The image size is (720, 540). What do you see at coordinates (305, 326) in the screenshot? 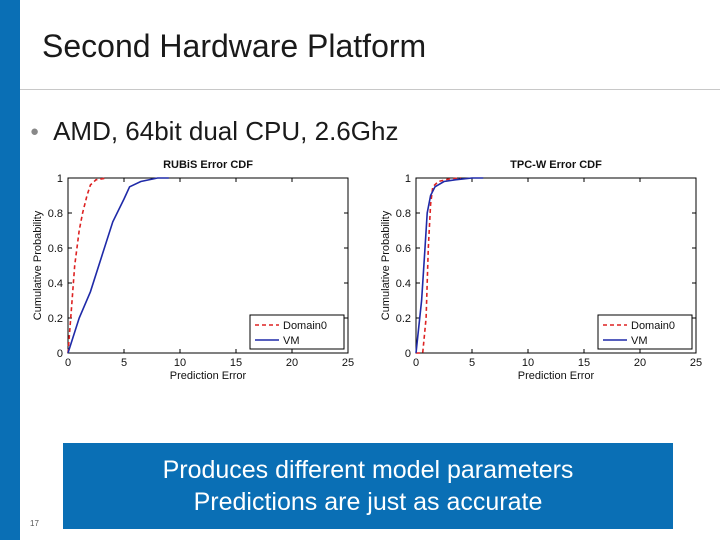
I see `chart-0-legend-label: Domain0` at bounding box center [305, 326].